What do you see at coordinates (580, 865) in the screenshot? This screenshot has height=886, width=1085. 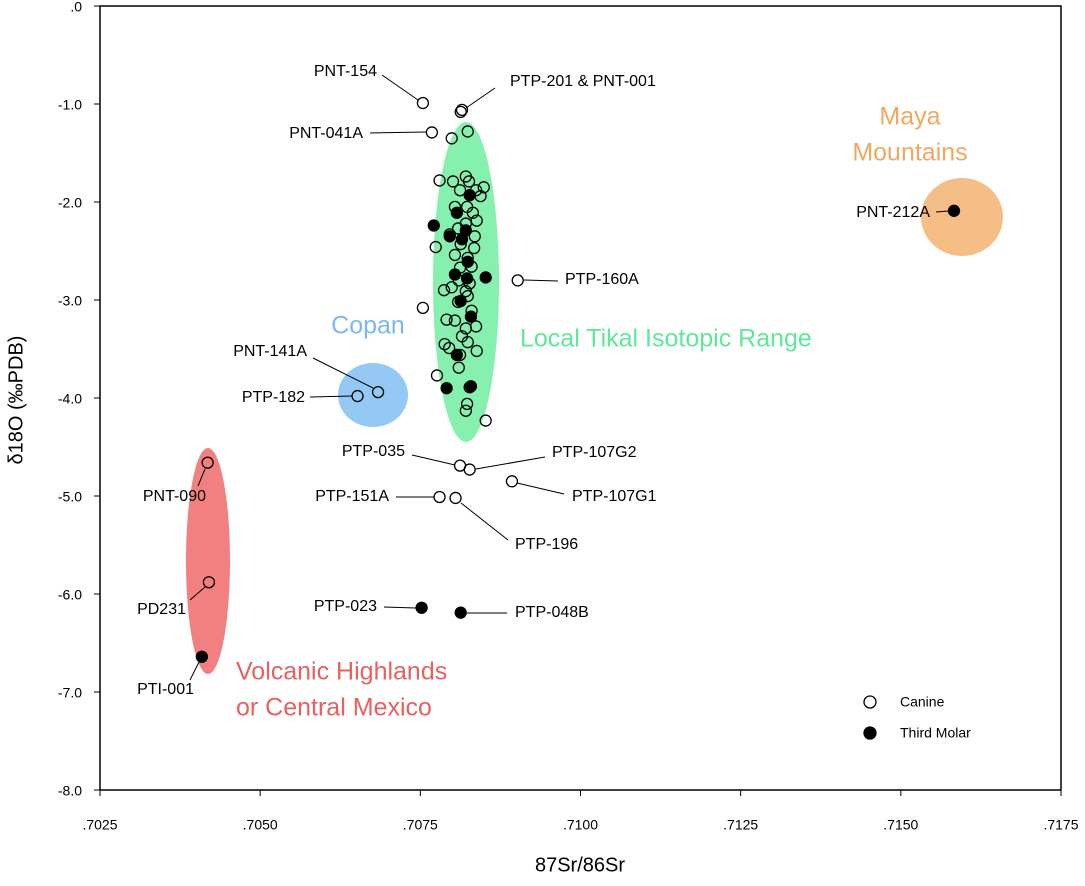 I see `x-axis-label: 87Sr/86Sr` at bounding box center [580, 865].